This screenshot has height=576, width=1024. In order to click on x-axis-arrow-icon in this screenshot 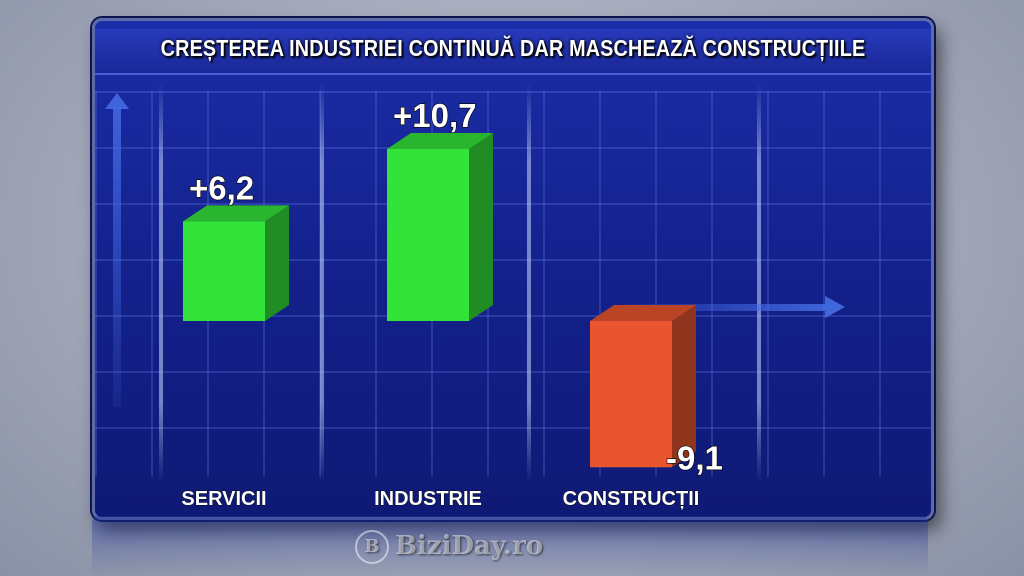, I will do `click(735, 307)`.